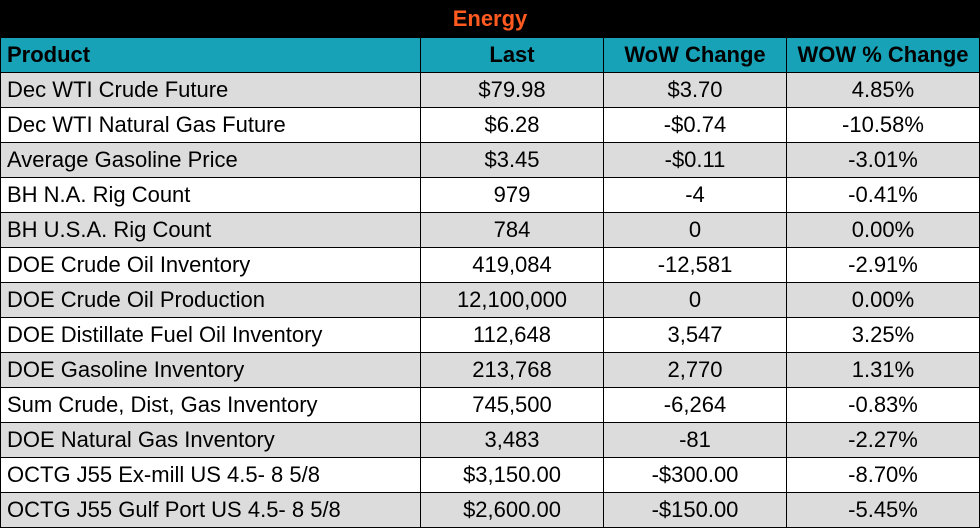 This screenshot has width=980, height=528. I want to click on cell-wow-change: -$0.11, so click(694, 160).